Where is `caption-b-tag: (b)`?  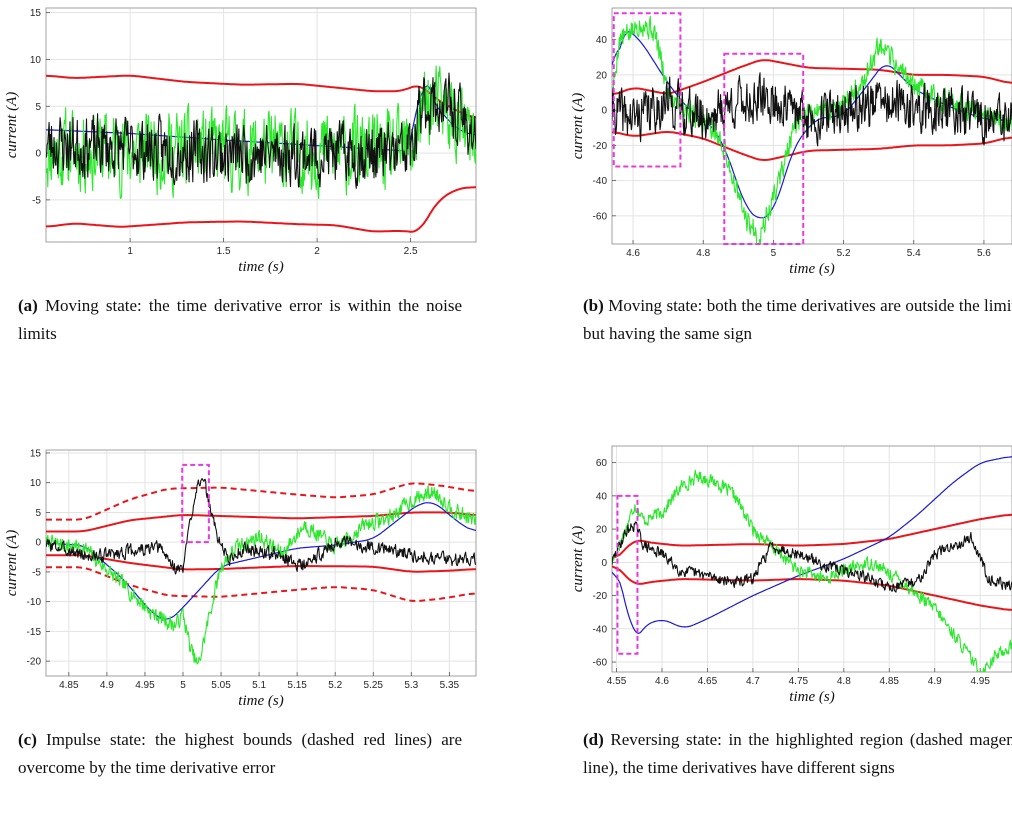 caption-b-tag: (b) is located at coordinates (593, 305).